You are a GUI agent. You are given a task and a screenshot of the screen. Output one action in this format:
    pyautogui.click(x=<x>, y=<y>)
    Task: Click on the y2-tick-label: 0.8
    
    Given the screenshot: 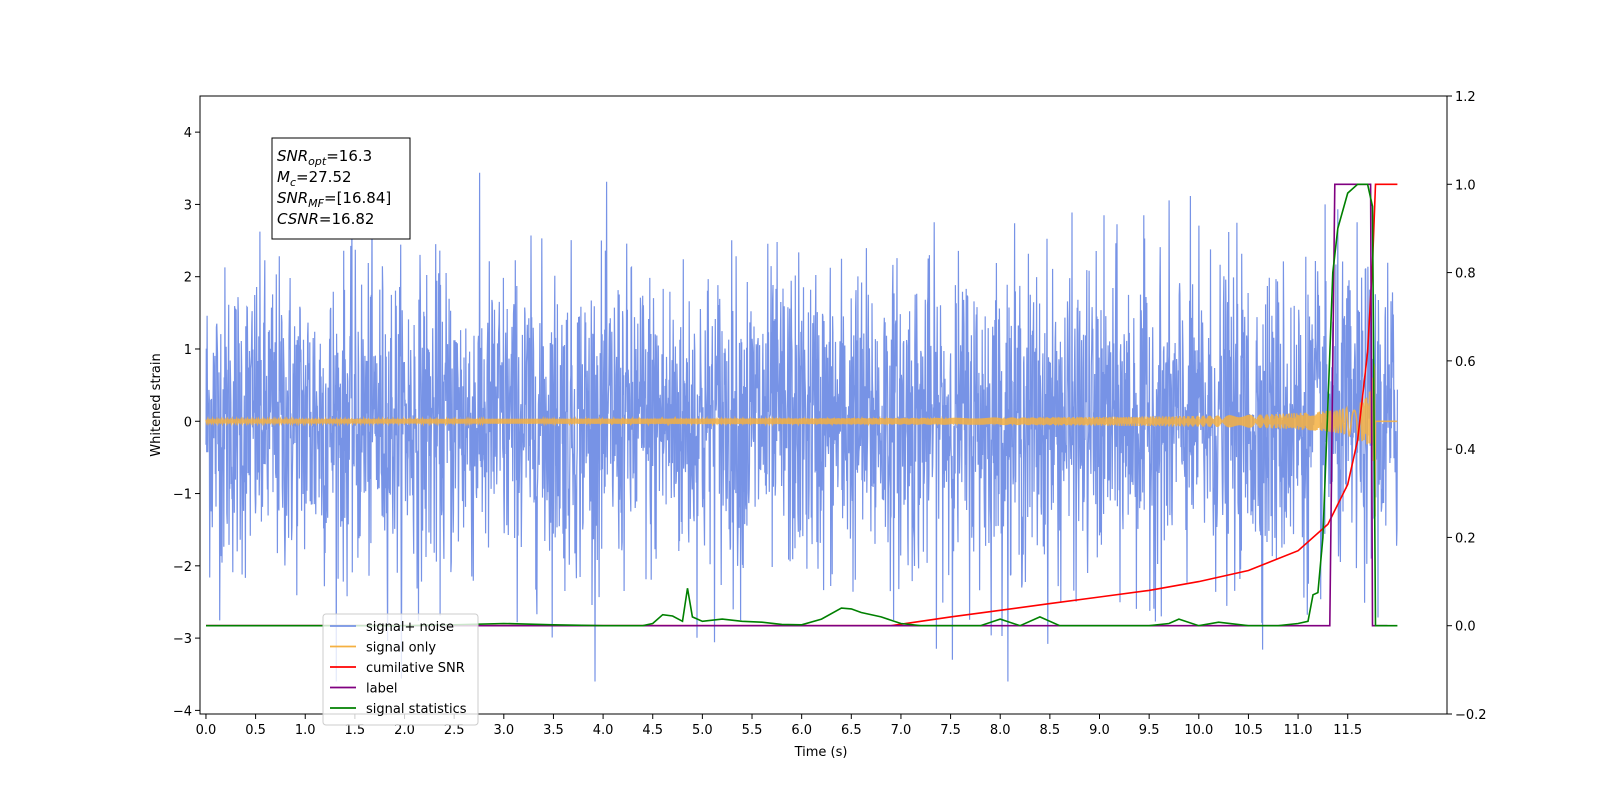 What is the action you would take?
    pyautogui.click(x=1465, y=274)
    